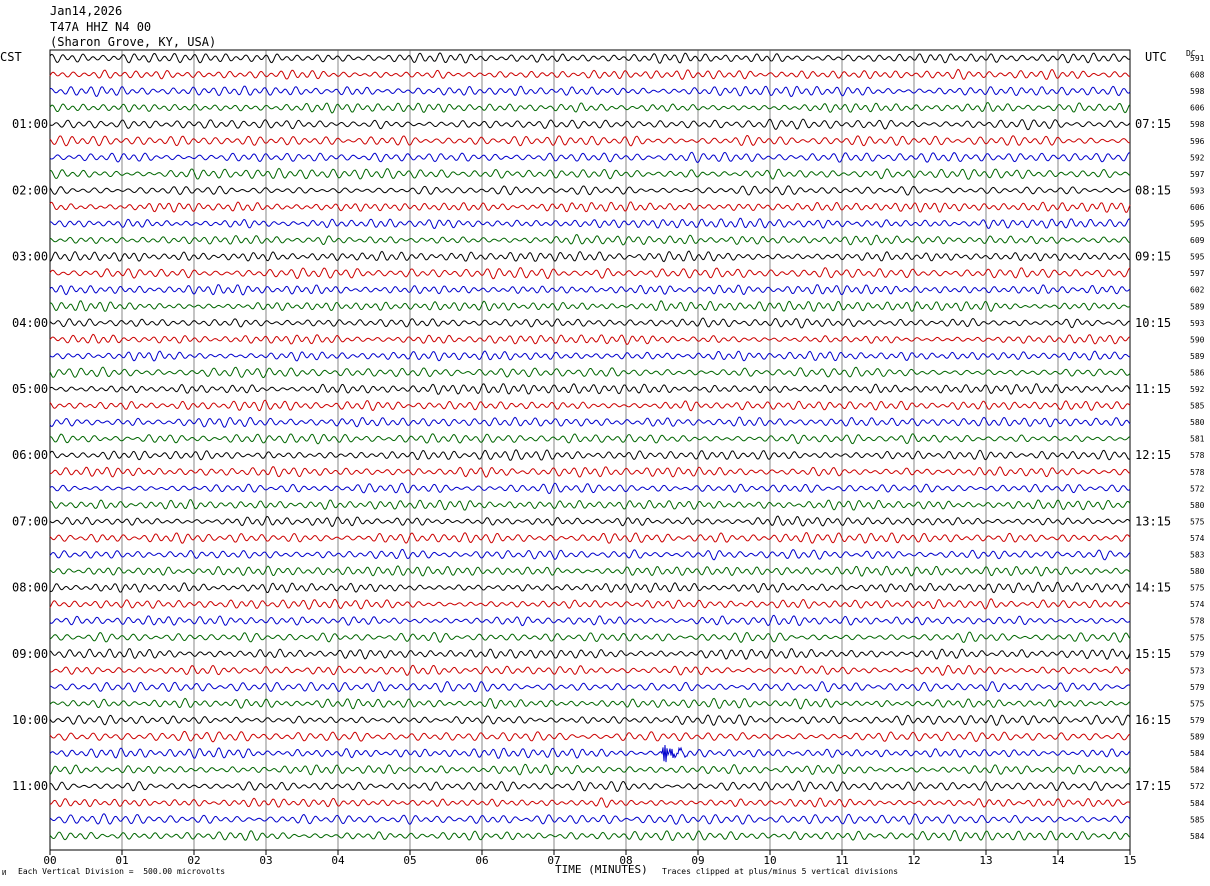 The width and height of the screenshot is (1210, 886). Describe the element at coordinates (841, 860) in the screenshot. I see `x-tick-label: 11` at that location.